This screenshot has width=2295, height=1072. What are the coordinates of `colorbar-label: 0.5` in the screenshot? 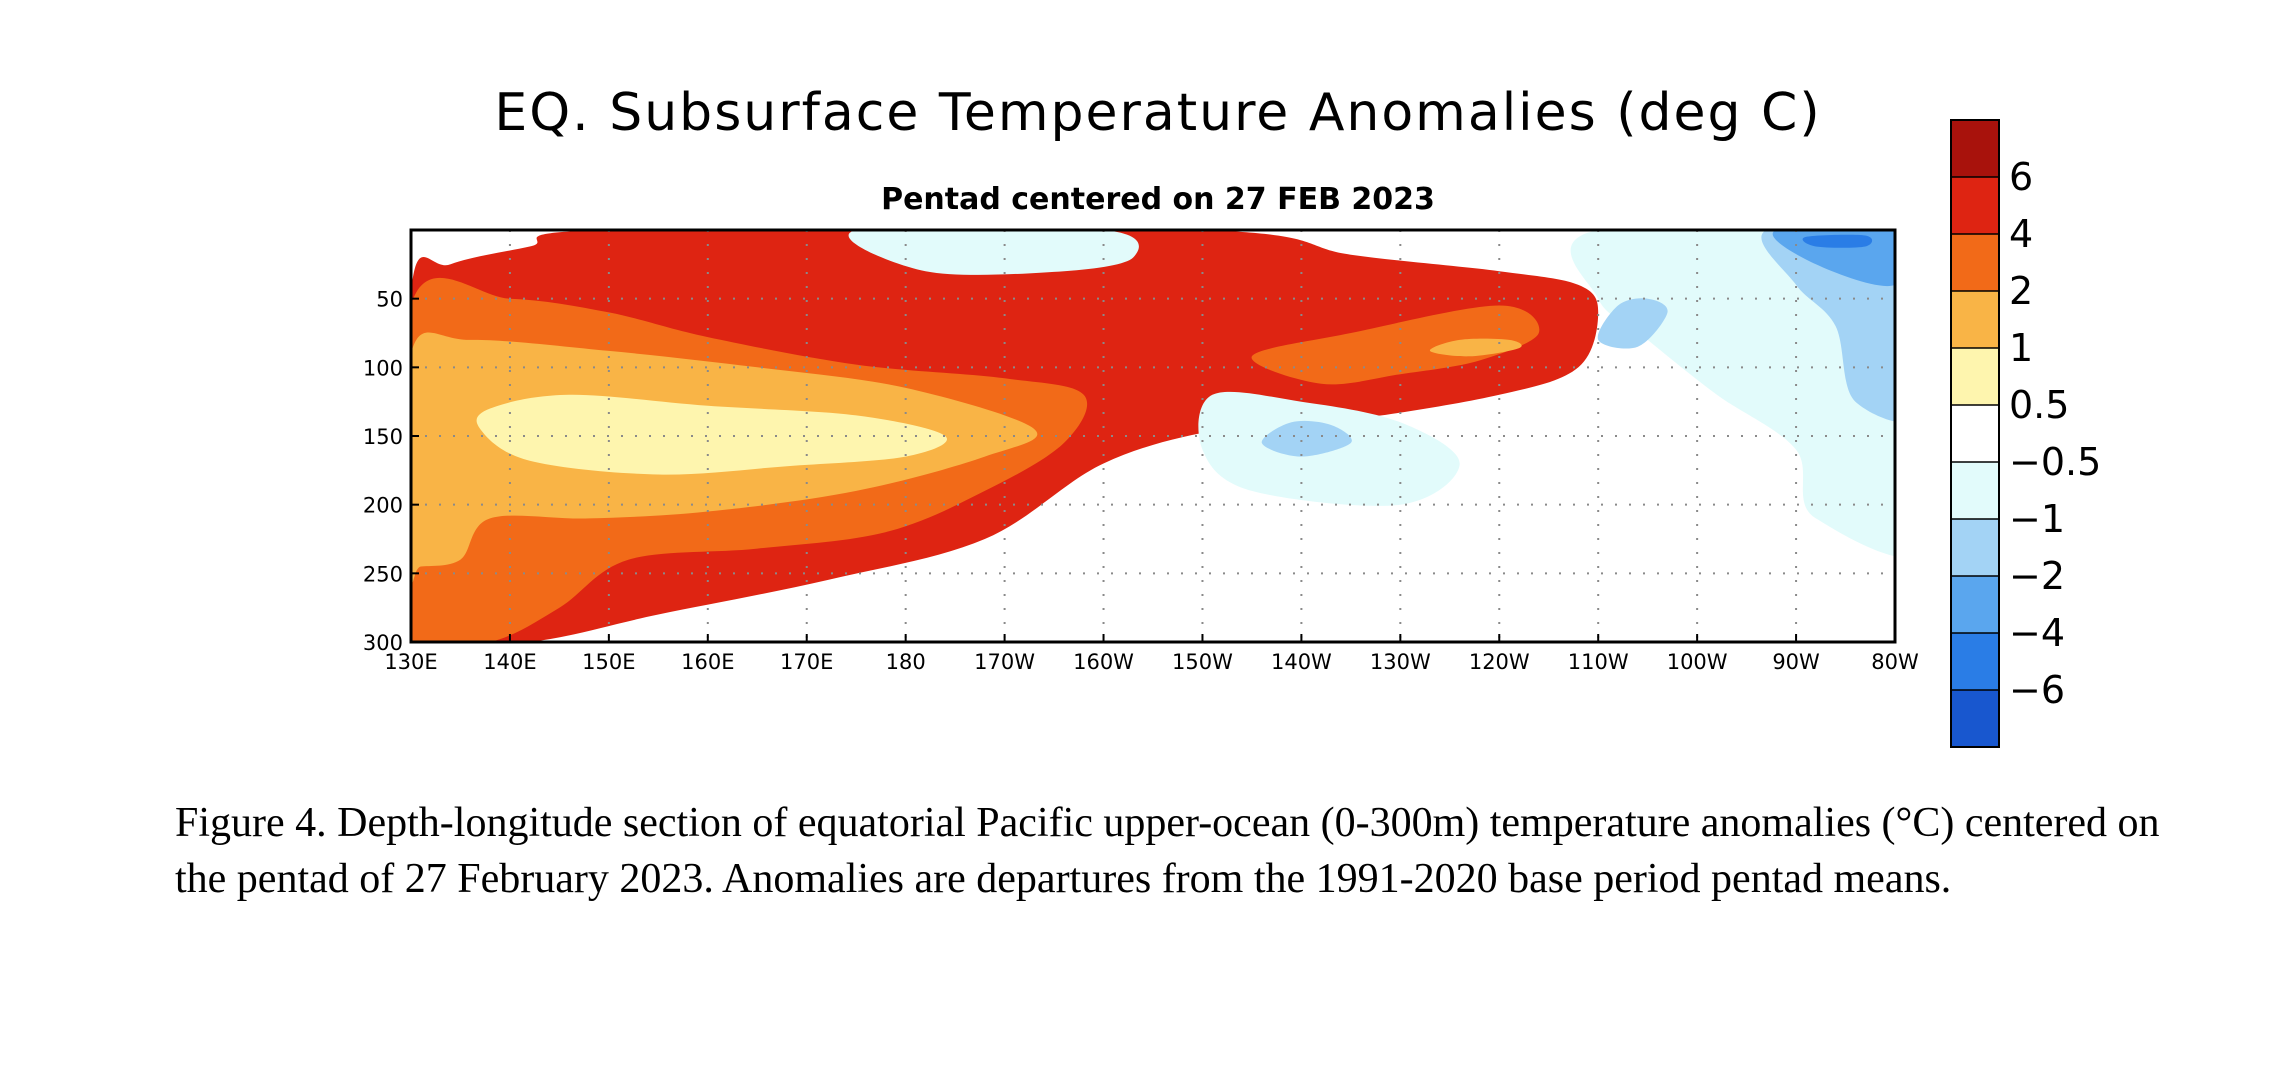 It's located at (2039, 405).